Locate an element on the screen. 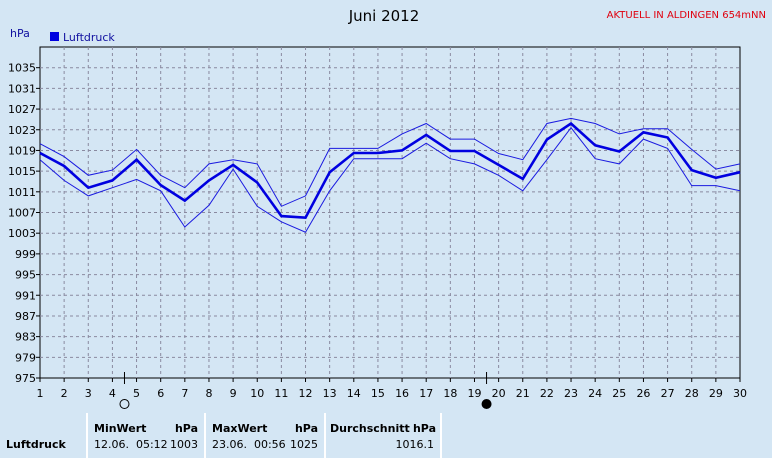 The width and height of the screenshot is (772, 458). station-label: AKTUELL IN ALDINGEN 654mNN is located at coordinates (686, 15).